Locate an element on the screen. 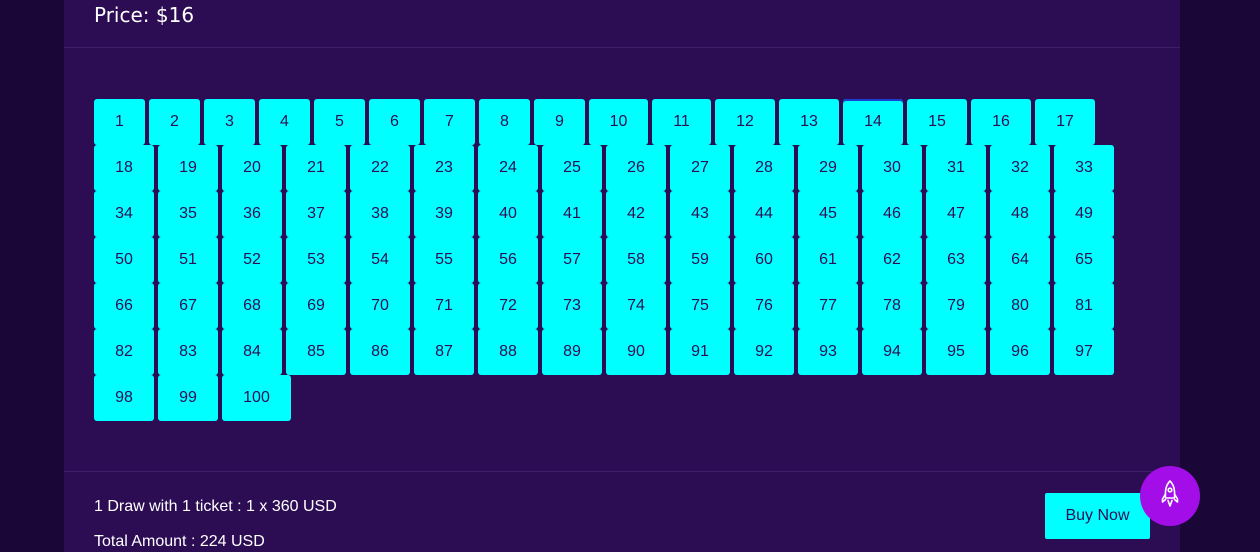  number-tile-18: 18 is located at coordinates (124, 168).